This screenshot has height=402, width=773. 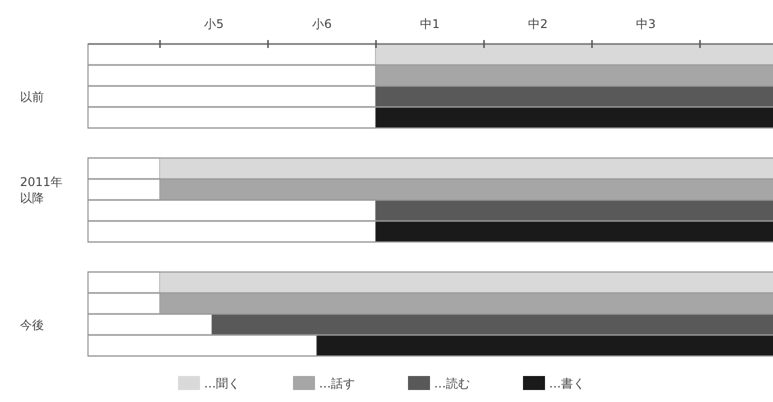 What do you see at coordinates (322, 24) in the screenshot?
I see `text: 小6` at bounding box center [322, 24].